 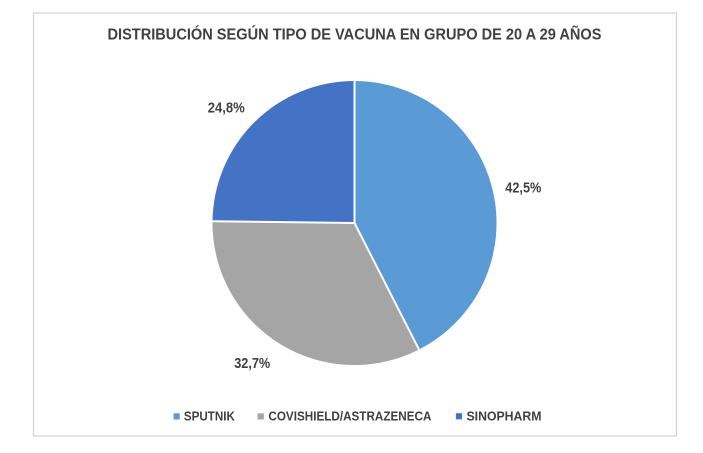 What do you see at coordinates (523, 189) in the screenshot?
I see `svg-text: 42,5%` at bounding box center [523, 189].